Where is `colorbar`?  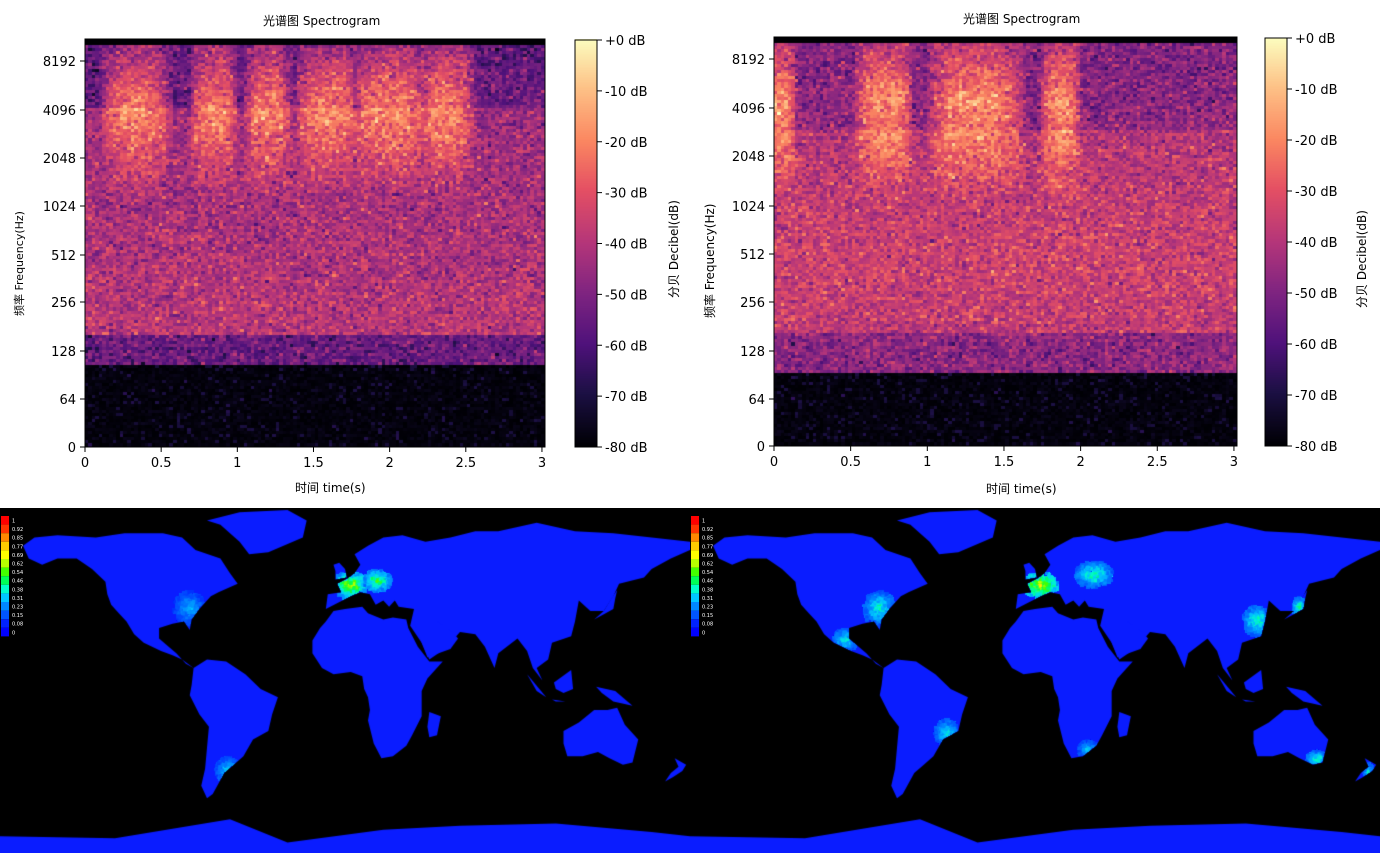
colorbar is located at coordinates (586, 243).